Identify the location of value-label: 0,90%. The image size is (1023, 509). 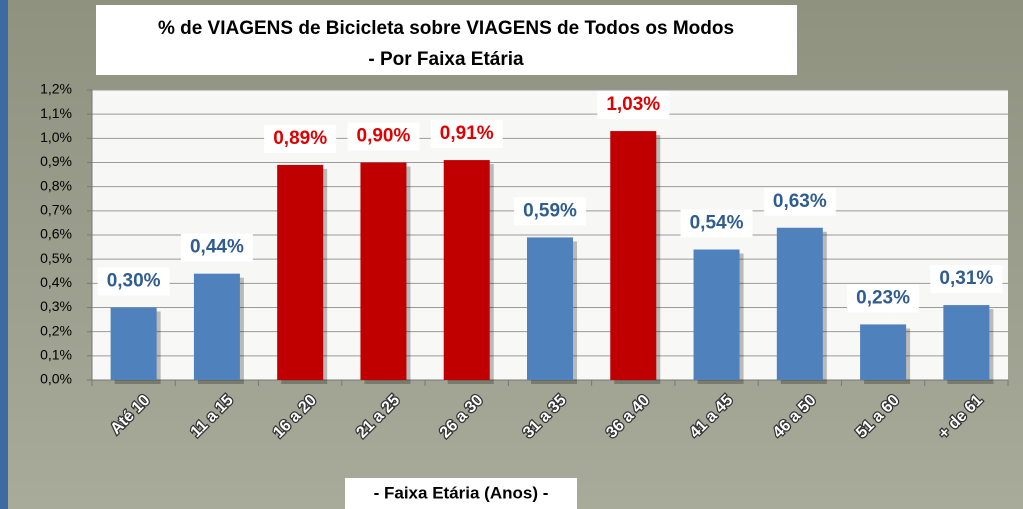
(384, 136).